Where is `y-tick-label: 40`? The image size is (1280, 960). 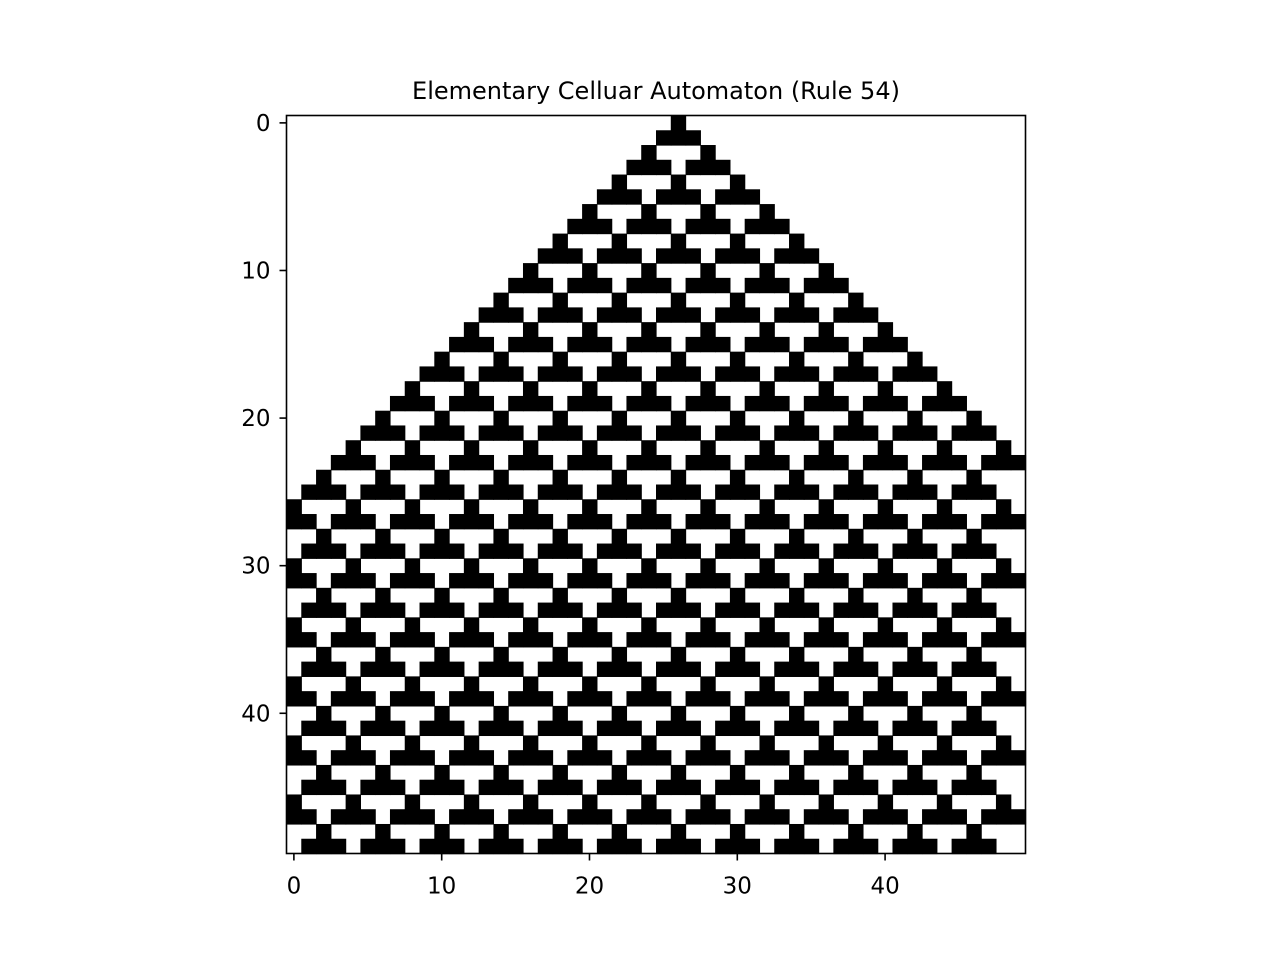
y-tick-label: 40 is located at coordinates (255, 714).